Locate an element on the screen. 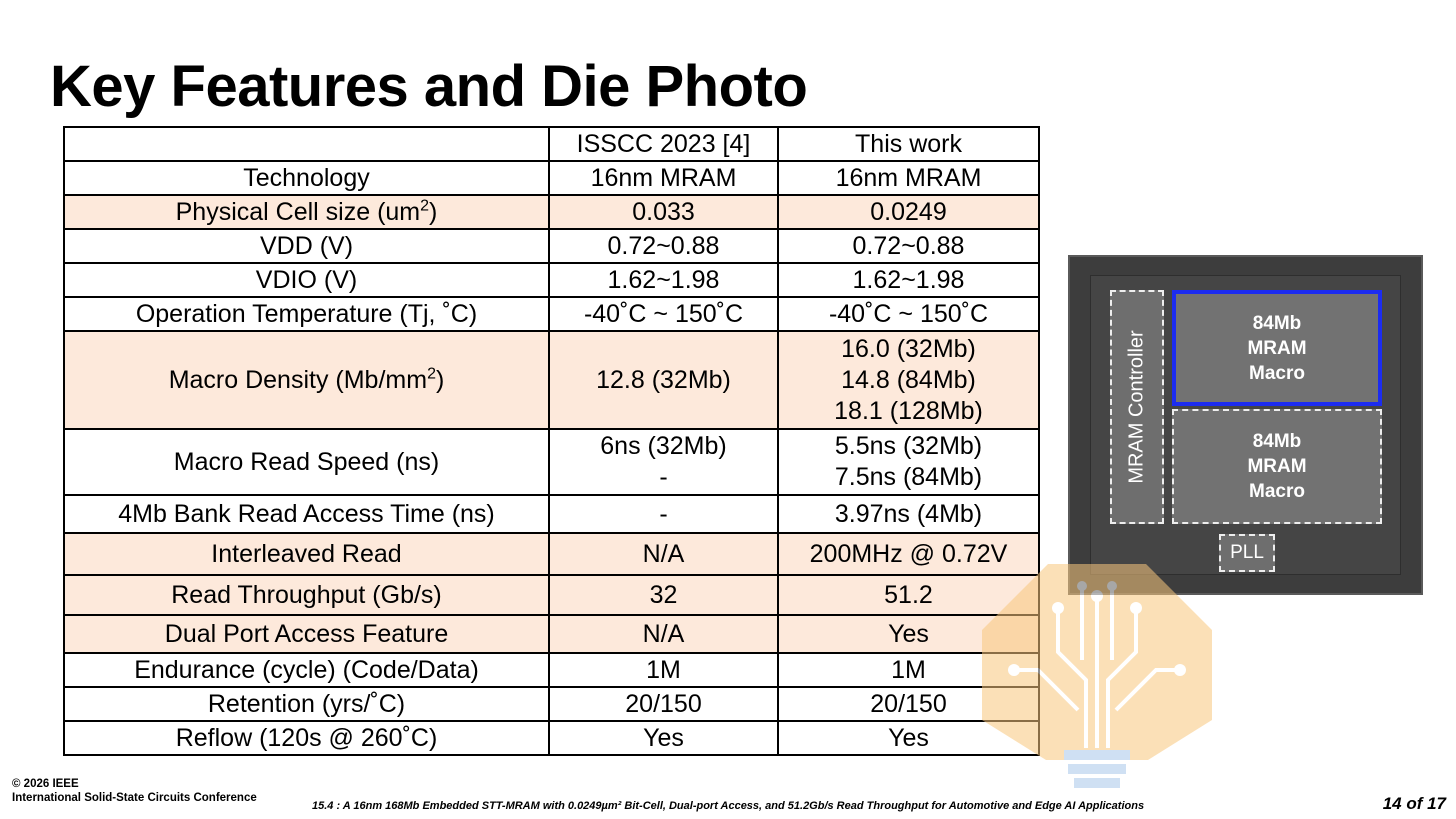 Image resolution: width=1456 pixels, height=819 pixels. param-cell: Macro Density (Mb/mm2) is located at coordinates (306, 380).